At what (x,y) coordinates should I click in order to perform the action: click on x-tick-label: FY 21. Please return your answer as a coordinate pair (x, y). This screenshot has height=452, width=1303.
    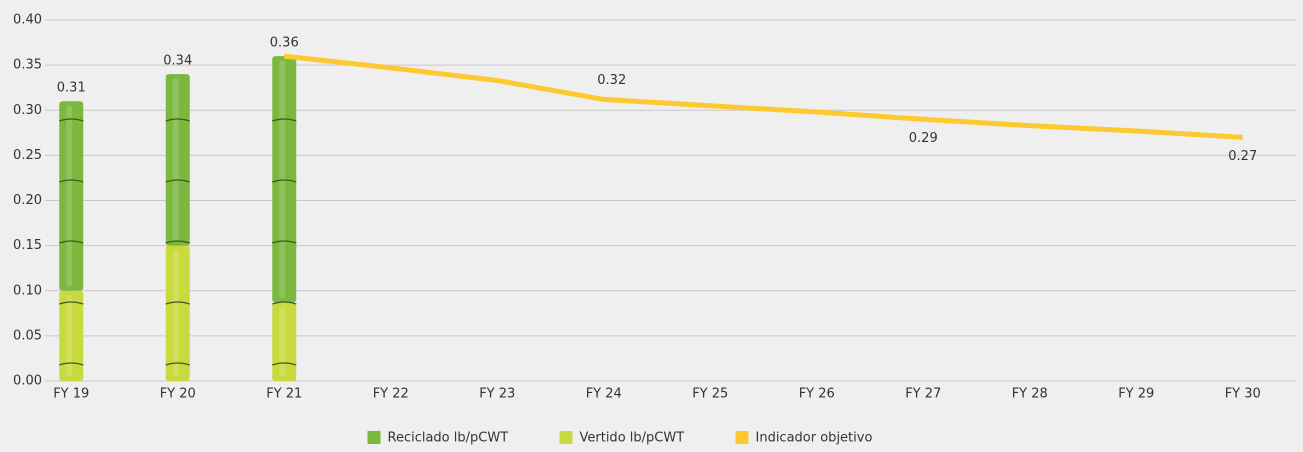
    Looking at the image, I should click on (284, 394).